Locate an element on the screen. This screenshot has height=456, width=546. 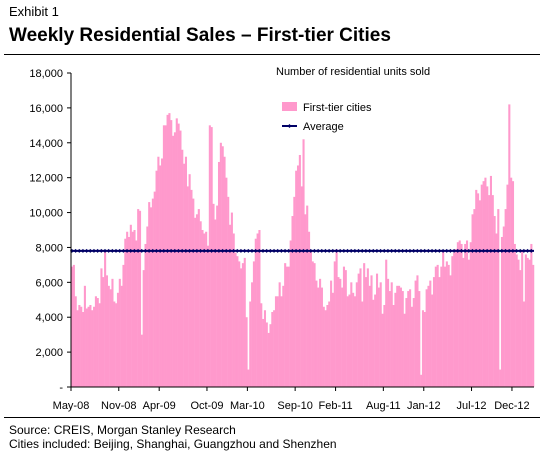
top-rule is located at coordinates (272, 54).